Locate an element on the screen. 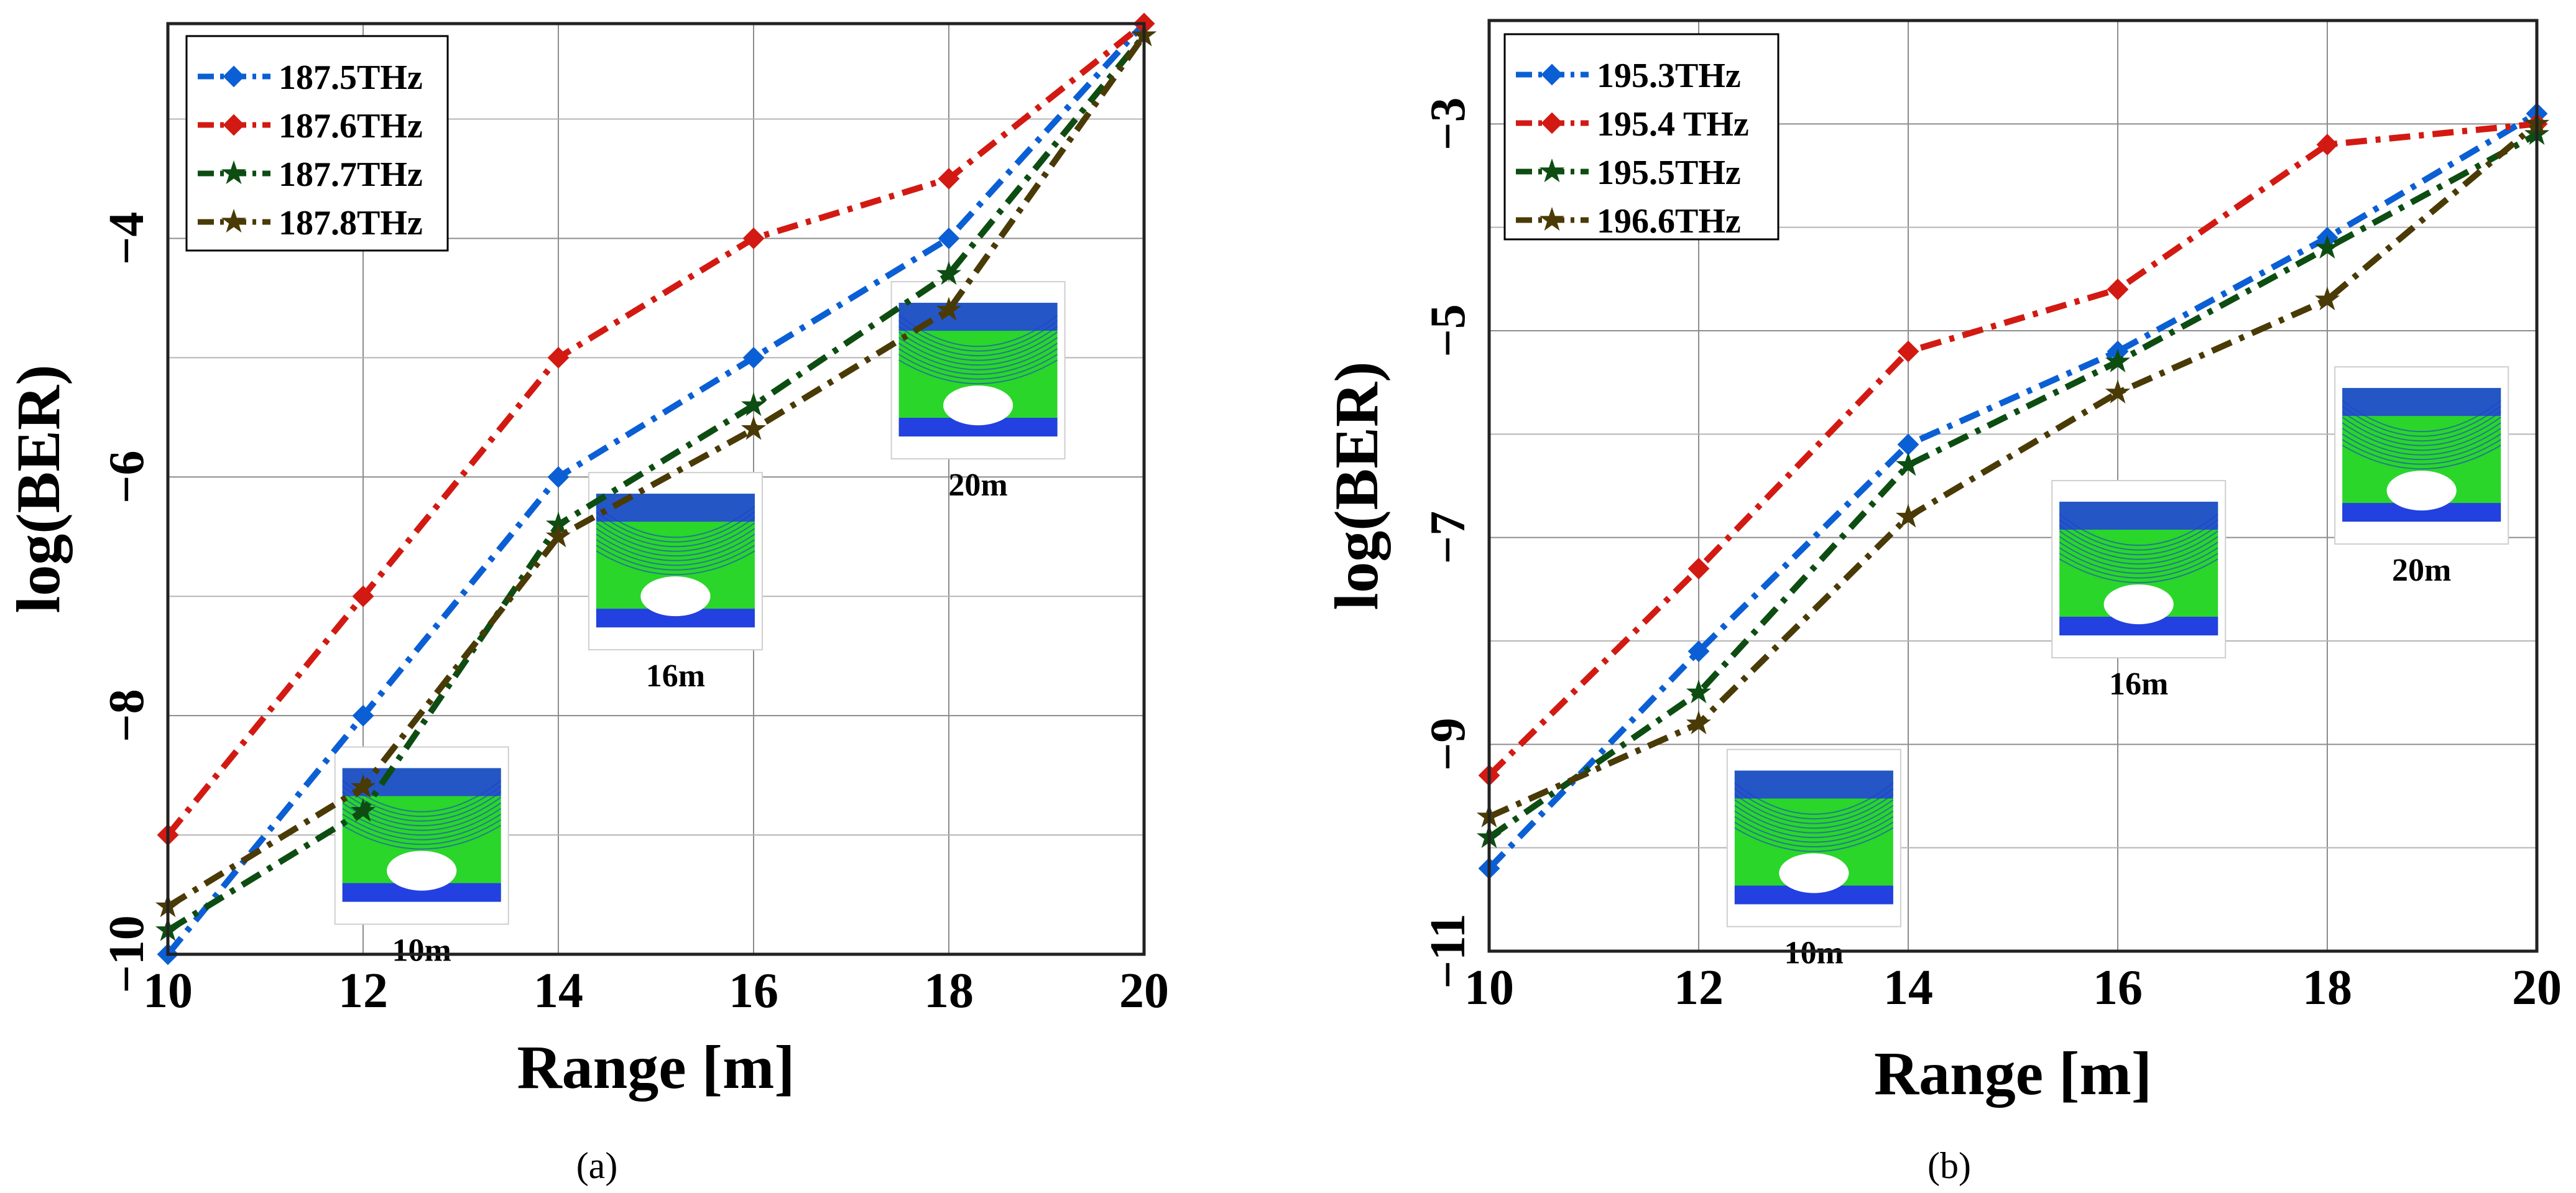  y-tick-label: −8 is located at coordinates (126, 715).